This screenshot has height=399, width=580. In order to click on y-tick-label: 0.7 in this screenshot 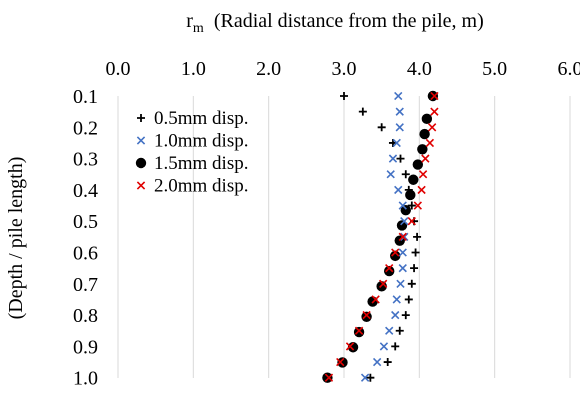, I will do `click(85, 285)`.